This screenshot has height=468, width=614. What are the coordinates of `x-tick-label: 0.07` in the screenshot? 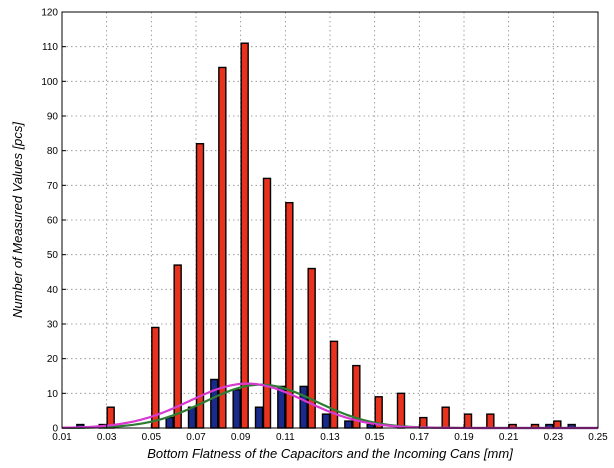 It's located at (196, 437).